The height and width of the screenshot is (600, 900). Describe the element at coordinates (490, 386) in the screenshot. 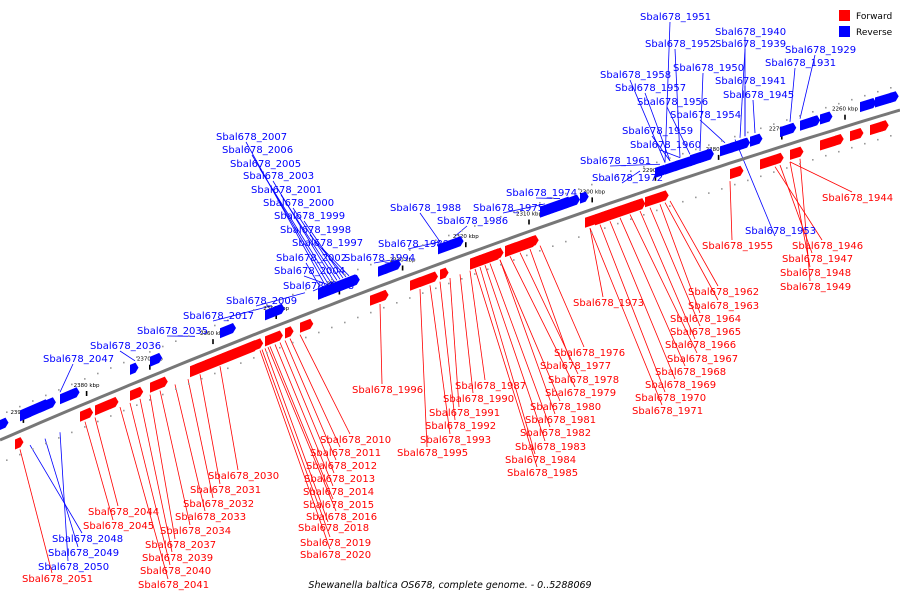

I see `gene-label: Sbal678_1987` at that location.